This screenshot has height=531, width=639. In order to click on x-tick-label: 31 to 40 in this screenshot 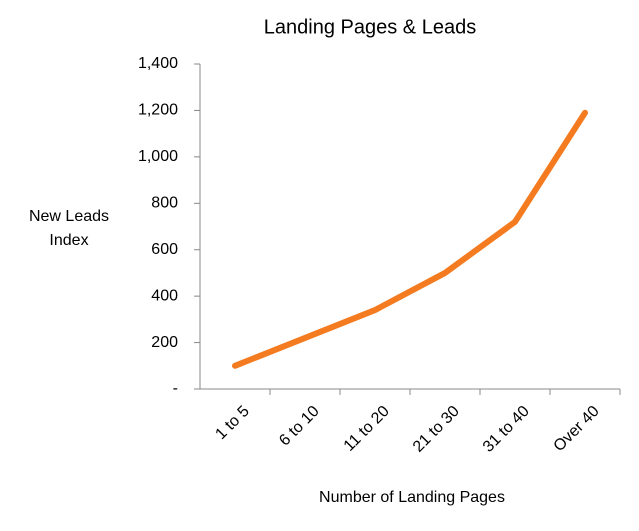, I will do `click(506, 429)`.